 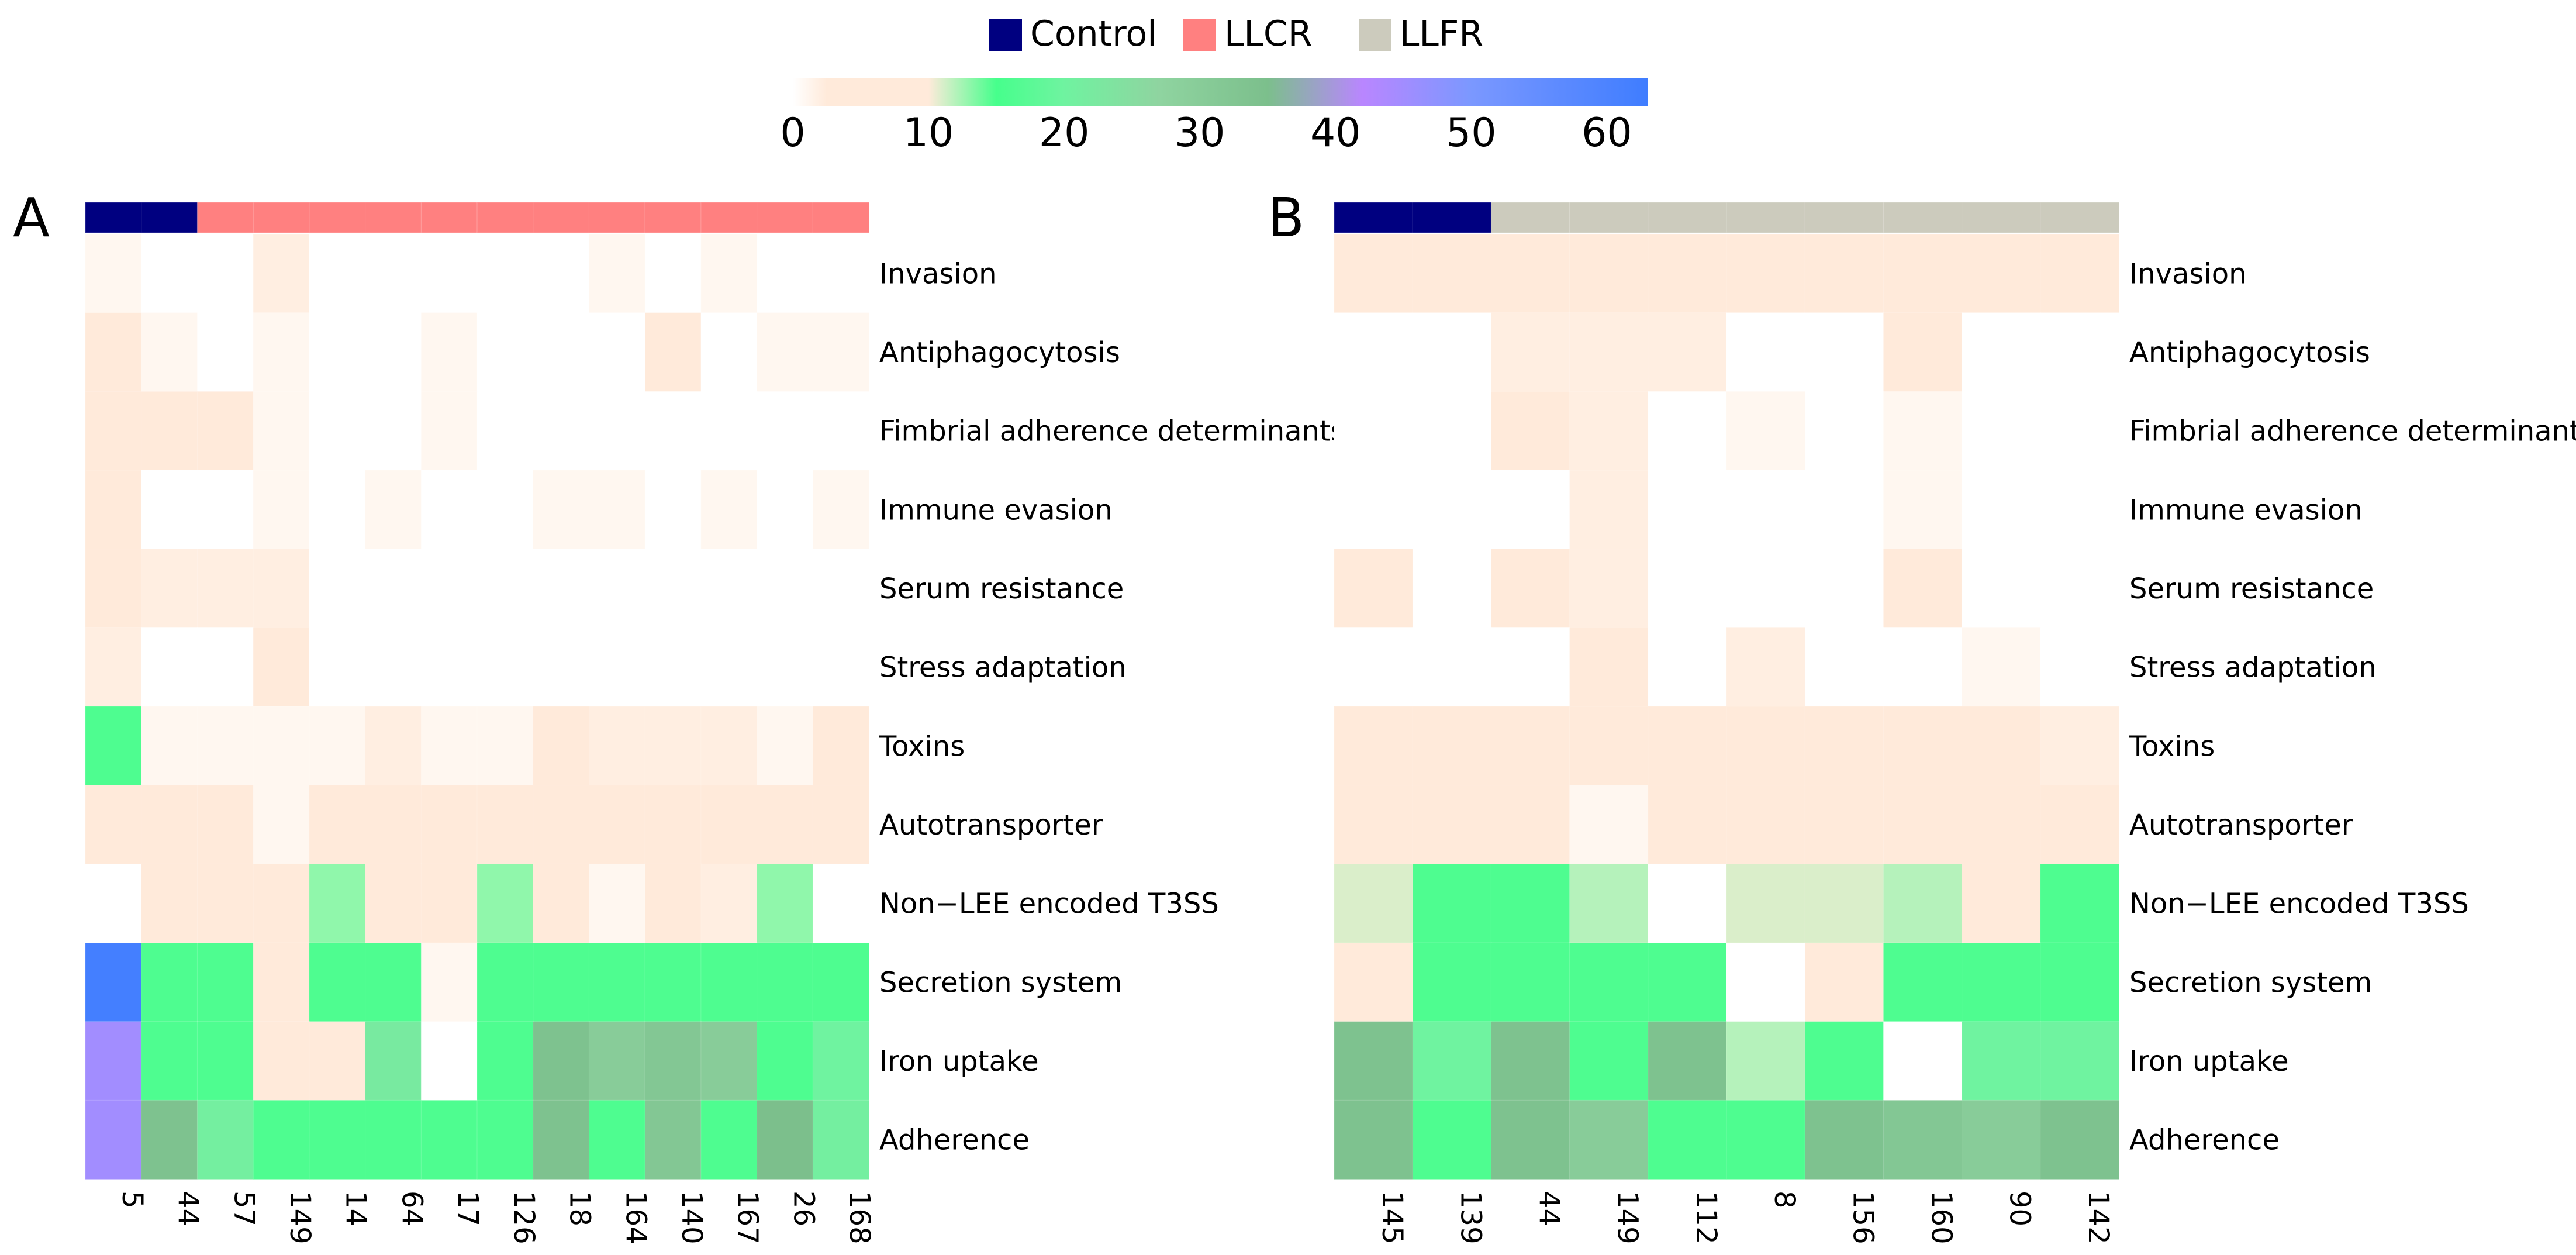 I want to click on column-label: 18, so click(x=580, y=1208).